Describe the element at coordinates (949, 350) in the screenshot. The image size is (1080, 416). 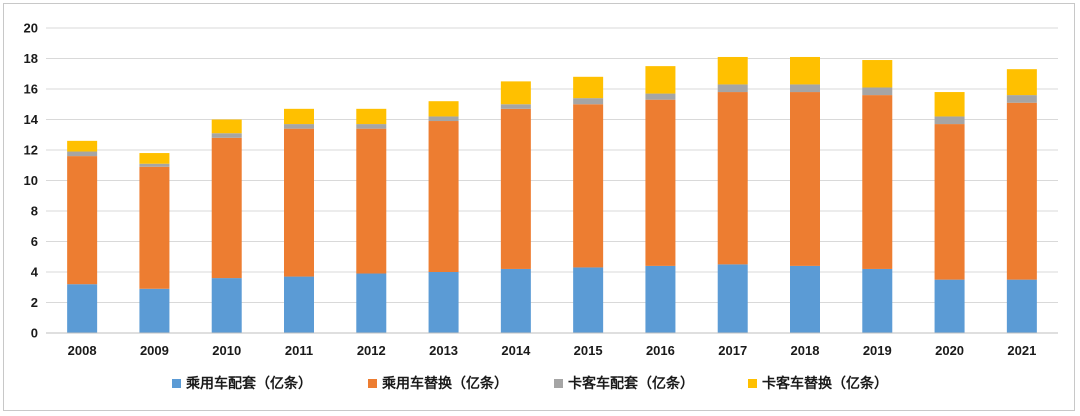
I see `x-tick-label: 2020` at that location.